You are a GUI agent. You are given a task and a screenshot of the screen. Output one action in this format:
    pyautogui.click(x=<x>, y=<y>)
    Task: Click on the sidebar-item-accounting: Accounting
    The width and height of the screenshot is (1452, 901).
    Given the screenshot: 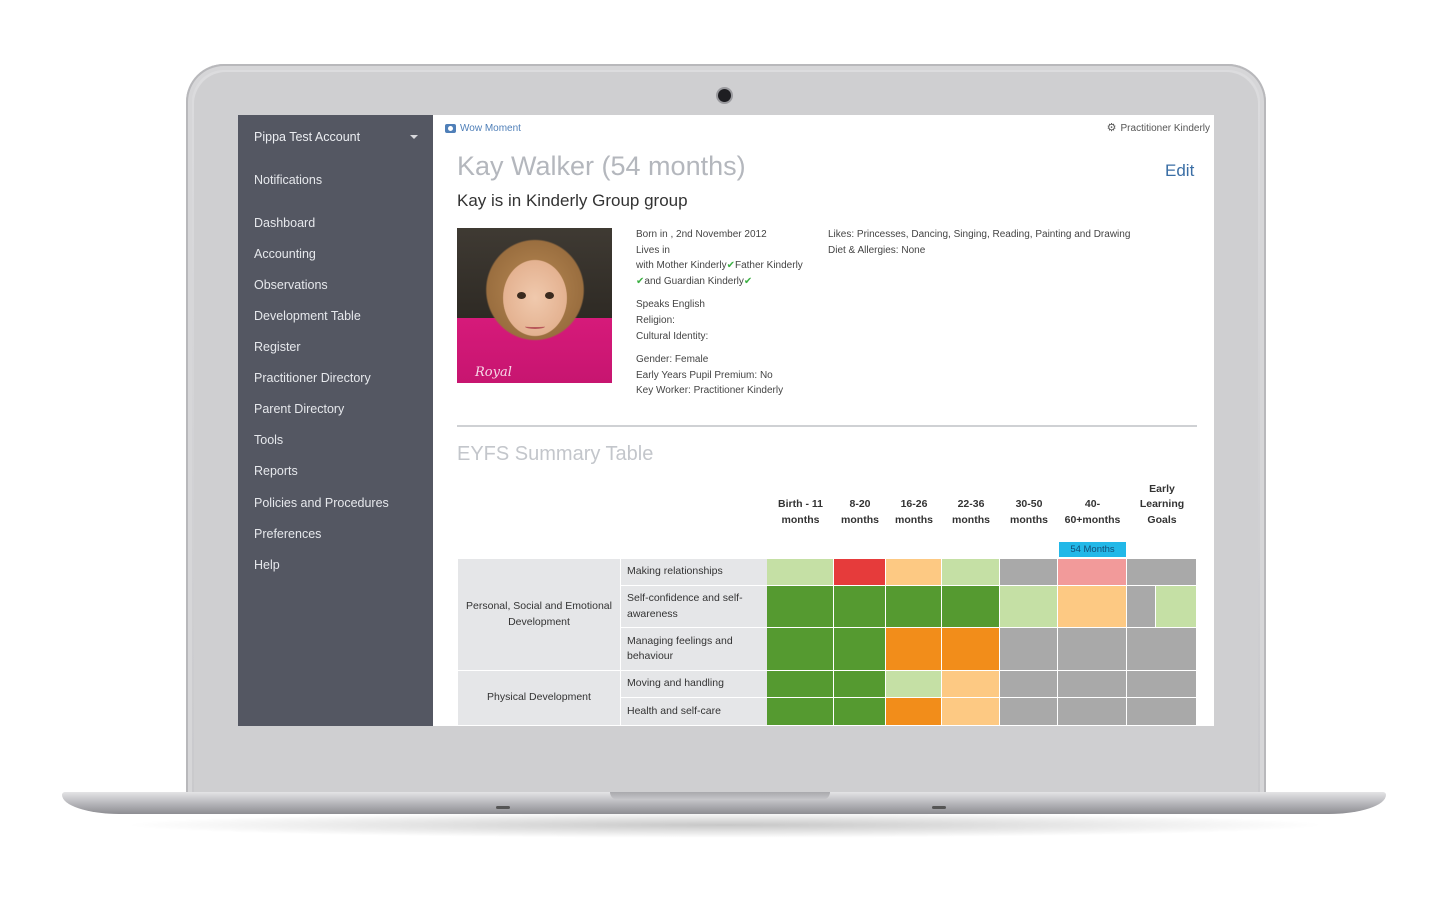 What is the action you would take?
    pyautogui.click(x=285, y=254)
    